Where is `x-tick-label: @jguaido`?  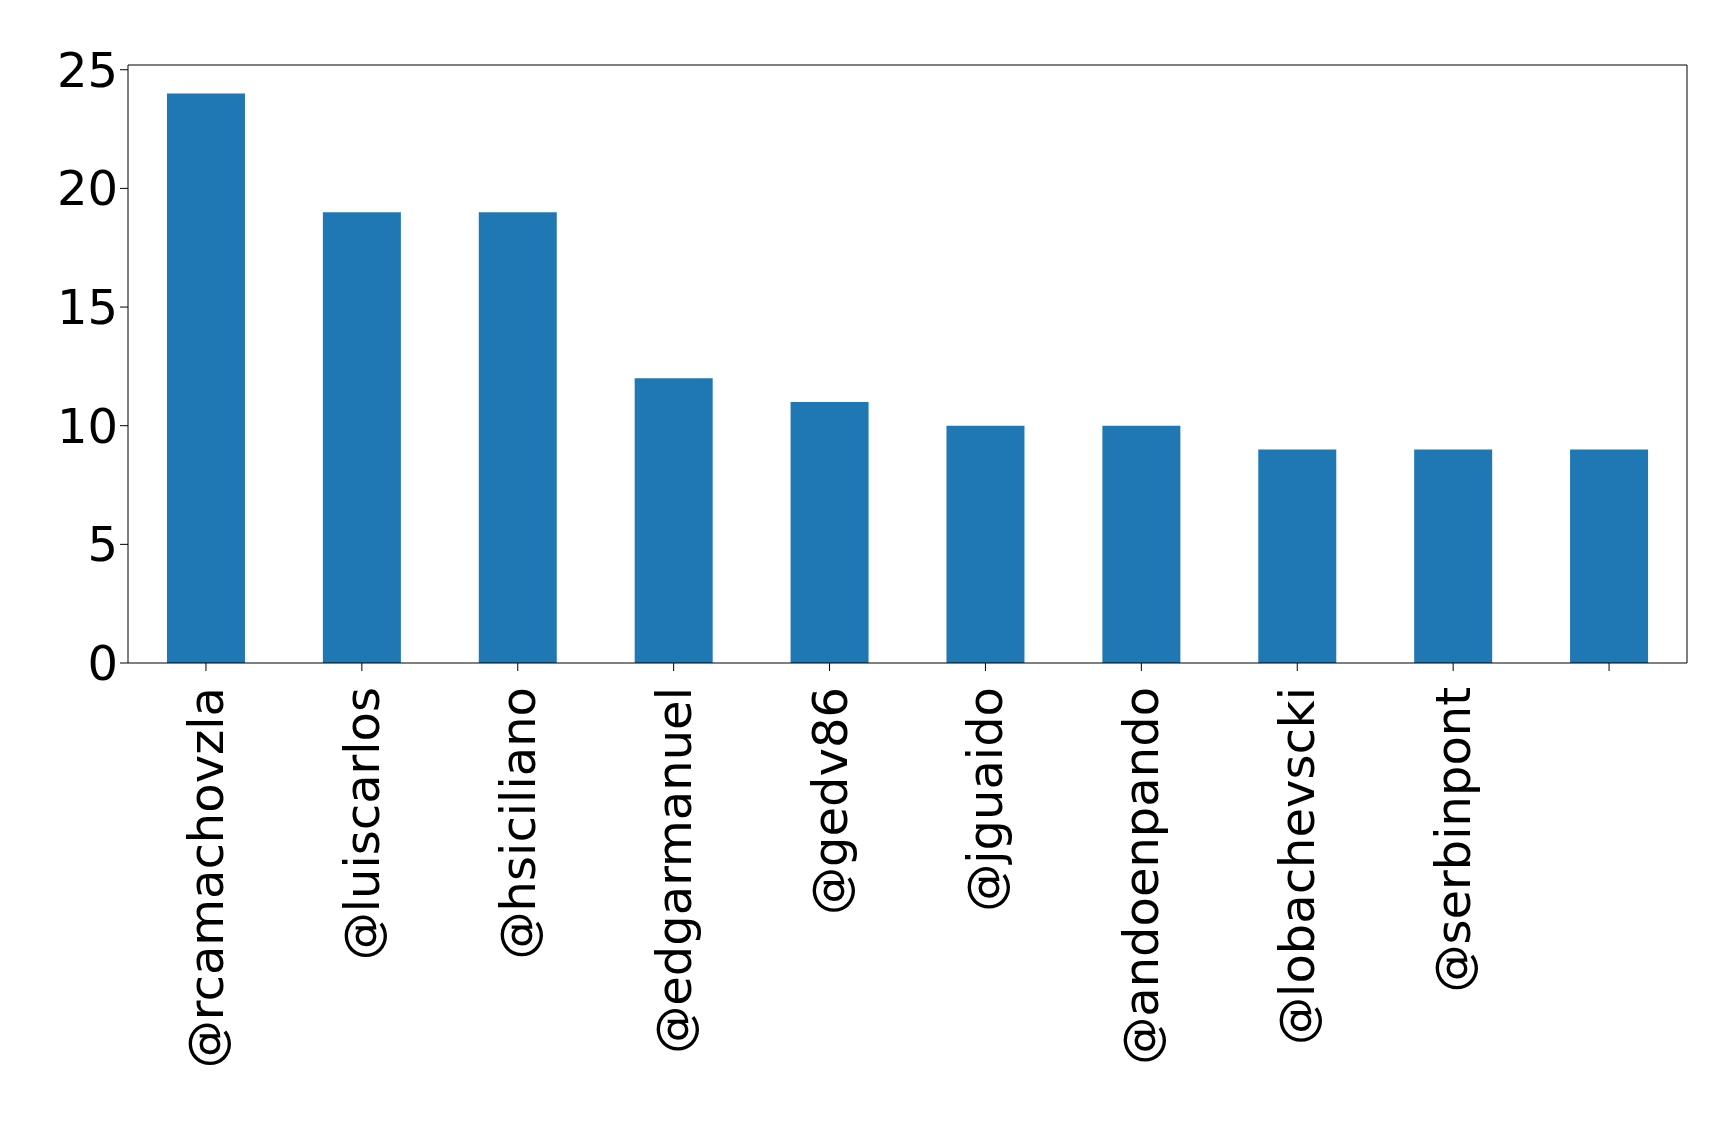
x-tick-label: @jguaido is located at coordinates (985, 799).